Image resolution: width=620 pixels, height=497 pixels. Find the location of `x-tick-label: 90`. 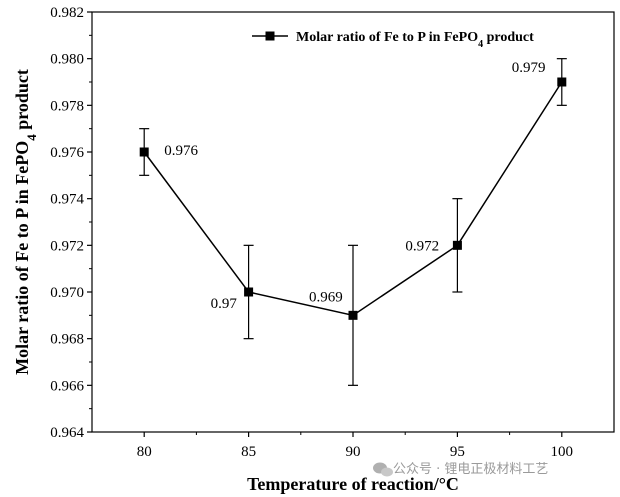

x-tick-label: 90 is located at coordinates (353, 452).